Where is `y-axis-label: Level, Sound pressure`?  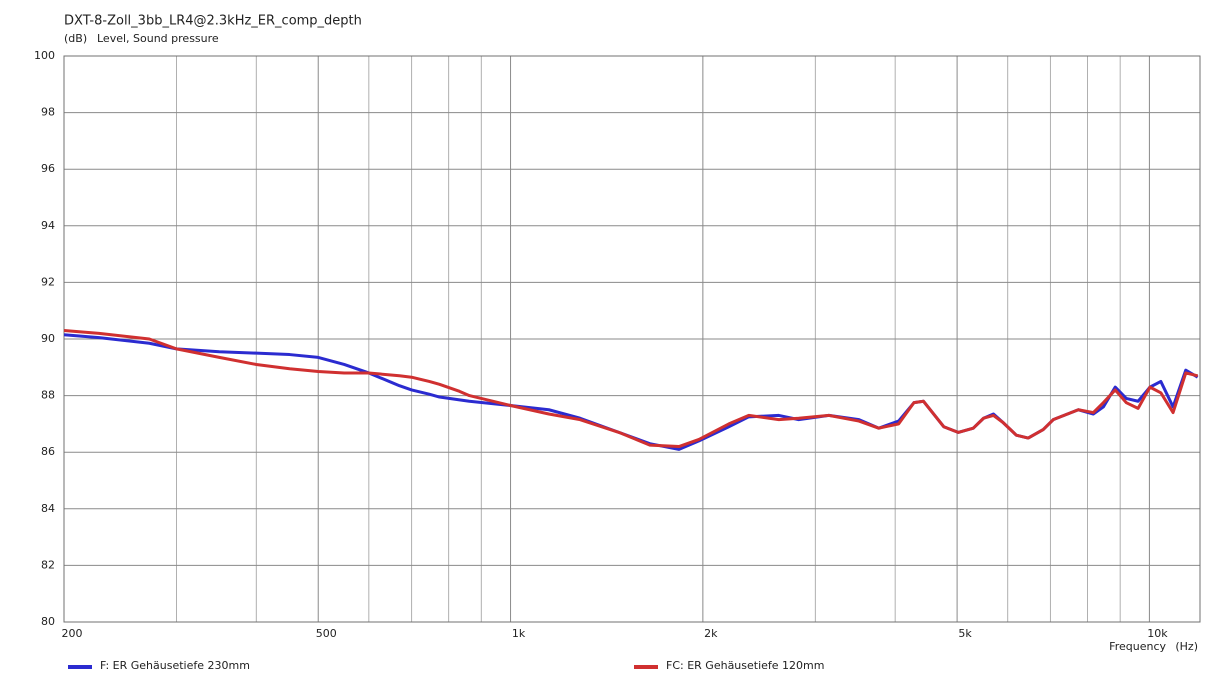
y-axis-label: Level, Sound pressure is located at coordinates (158, 38).